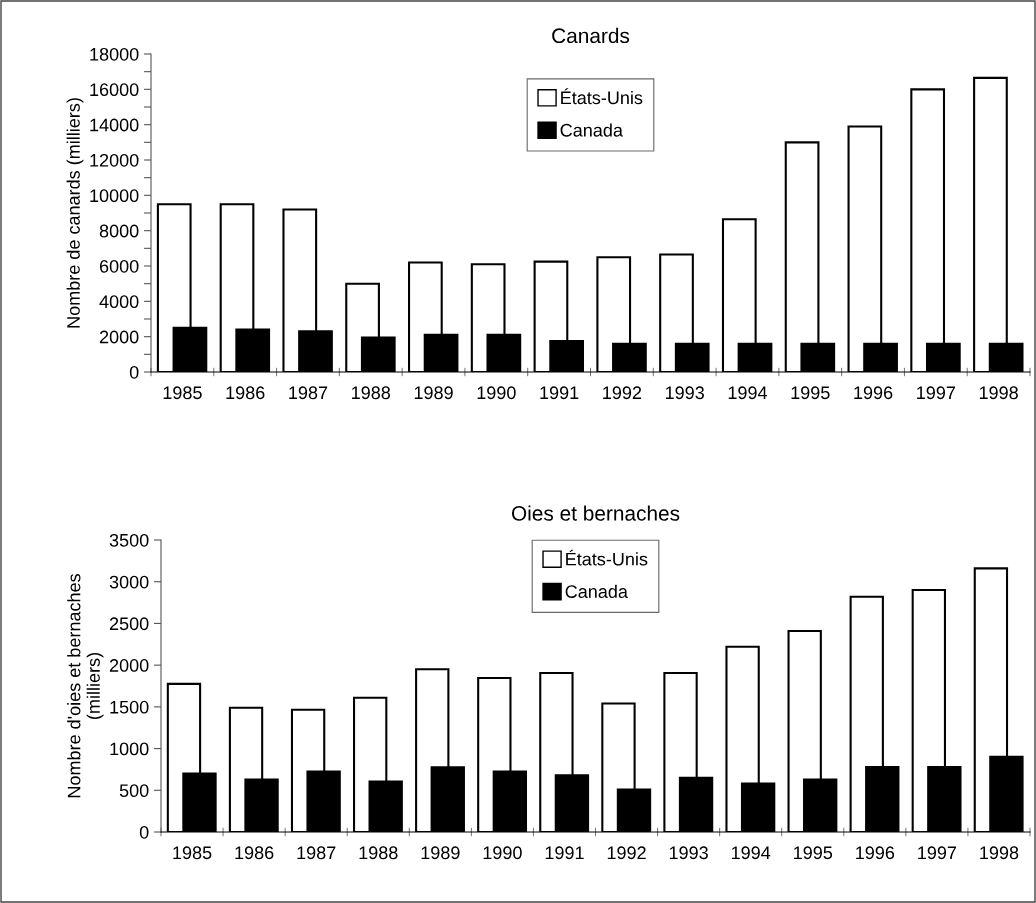  What do you see at coordinates (114, 54) in the screenshot?
I see `y-tick-label: 18000` at bounding box center [114, 54].